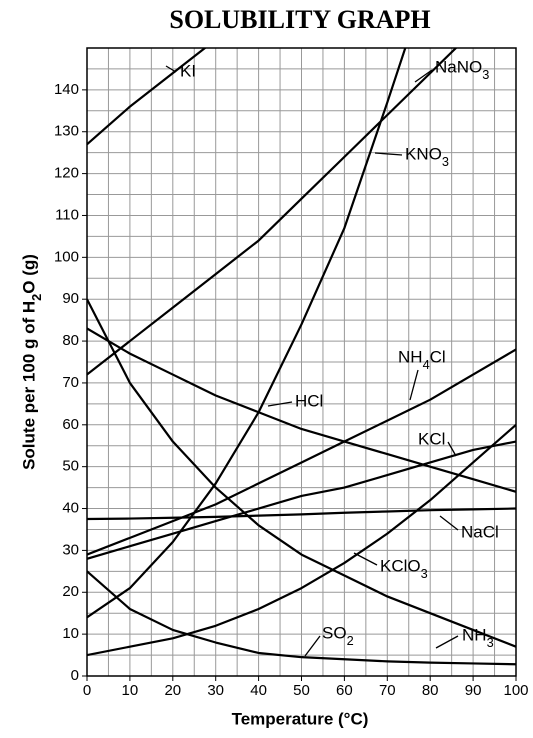  I want to click on series-label: NaCl, so click(480, 531).